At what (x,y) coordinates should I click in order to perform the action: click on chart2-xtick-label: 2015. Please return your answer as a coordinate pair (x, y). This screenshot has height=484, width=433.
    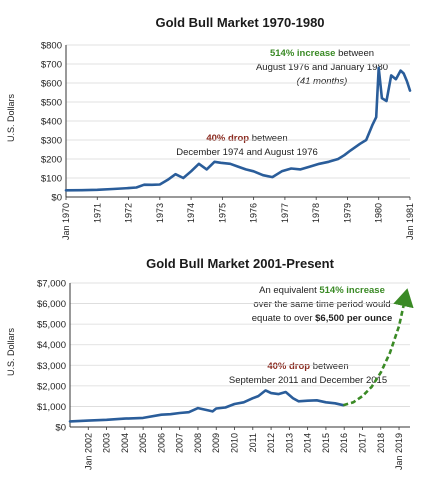
    Looking at the image, I should click on (326, 443).